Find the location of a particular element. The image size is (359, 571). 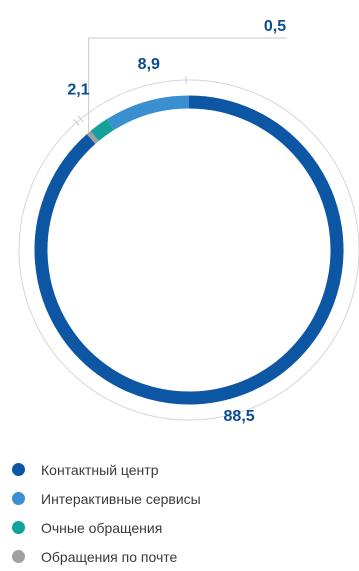

legend-item-in-person: Очные обращения is located at coordinates (106, 527).